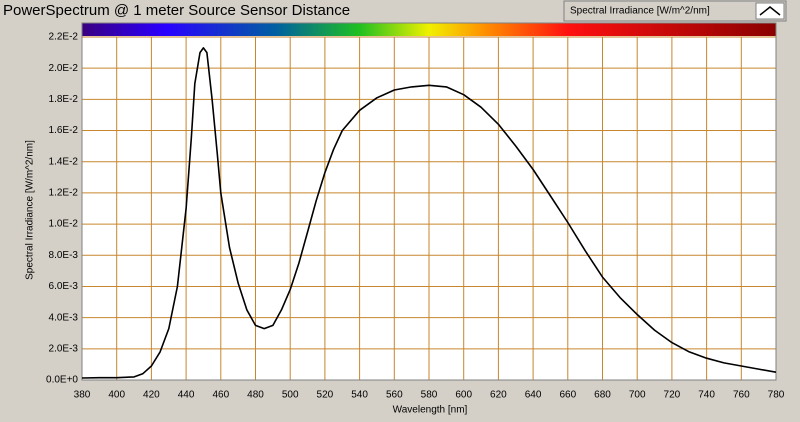 The image size is (800, 422). What do you see at coordinates (533, 395) in the screenshot?
I see `x-tick-label: 640` at bounding box center [533, 395].